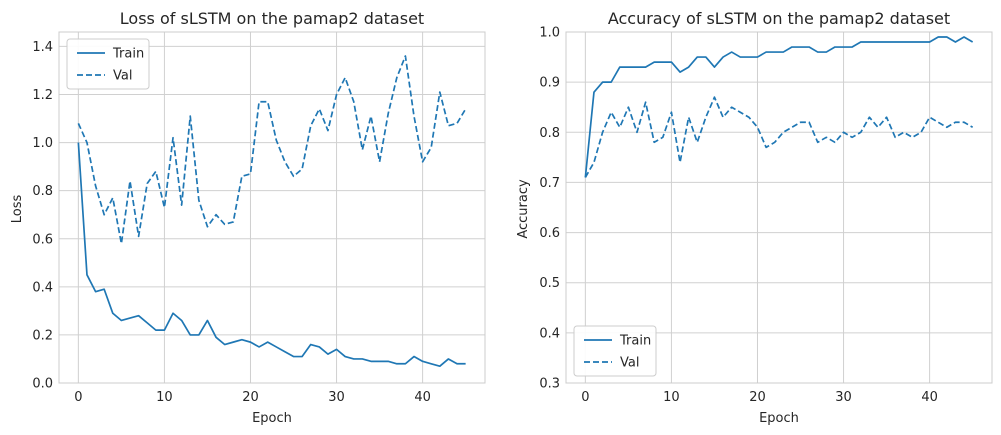  I want to click on loss-xtick-label: 0, so click(78, 397).